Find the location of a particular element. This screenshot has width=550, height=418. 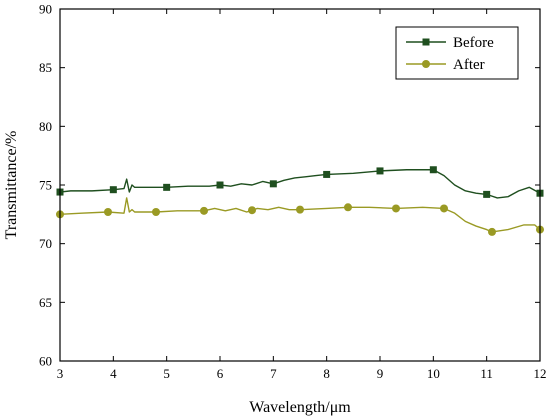

y-tick-label: 85 is located at coordinates (45, 67).